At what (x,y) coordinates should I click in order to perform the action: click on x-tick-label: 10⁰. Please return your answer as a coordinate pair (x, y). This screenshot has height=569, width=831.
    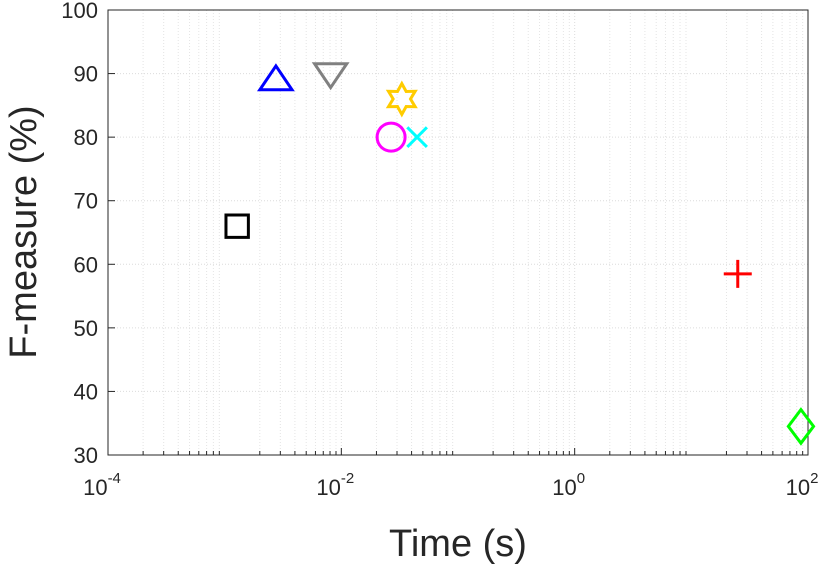
    Looking at the image, I should click on (568, 485).